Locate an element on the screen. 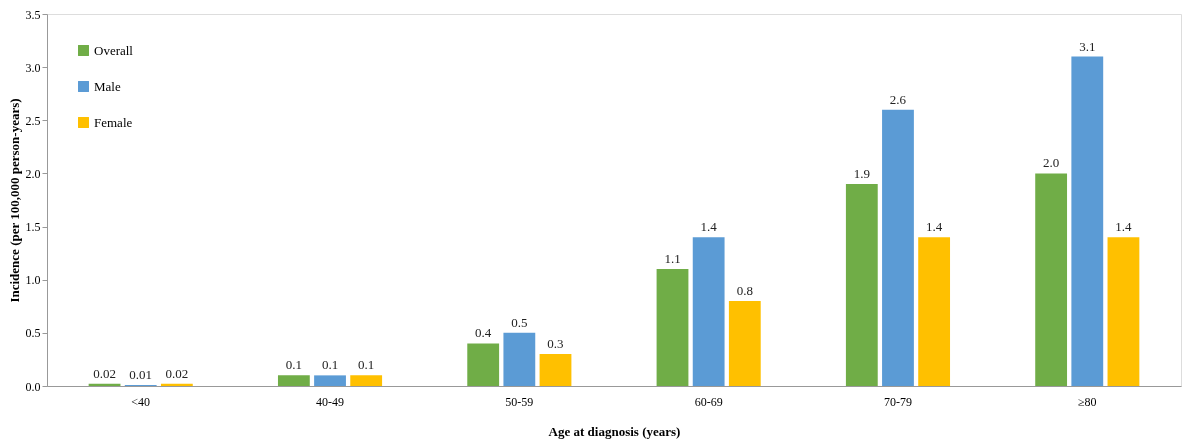 The width and height of the screenshot is (1191, 444). legend-label: Male is located at coordinates (107, 86).